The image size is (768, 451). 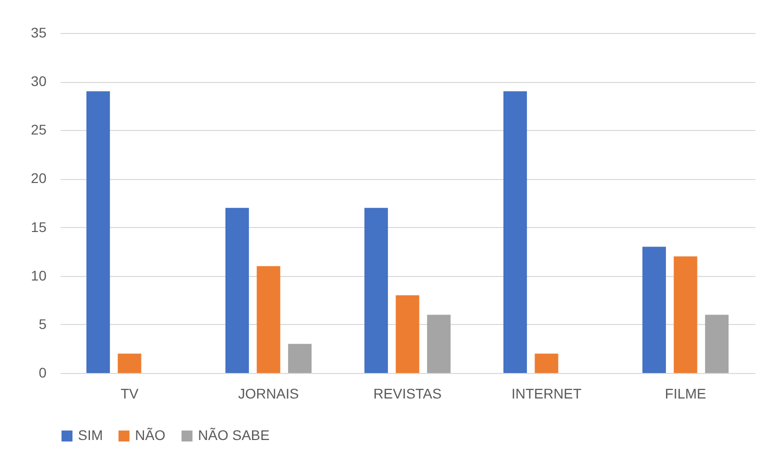 What do you see at coordinates (38, 81) in the screenshot?
I see `y-tick-label: 30` at bounding box center [38, 81].